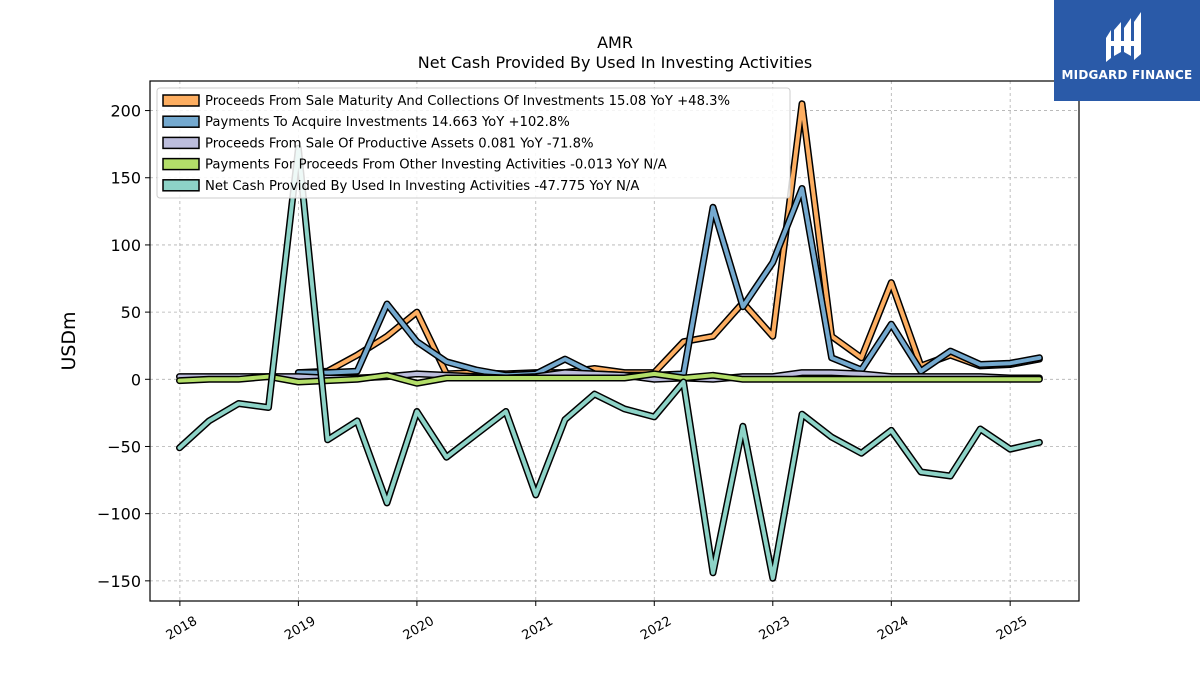 This screenshot has height=675, width=1200. I want to click on legend-box, so click(473, 143).